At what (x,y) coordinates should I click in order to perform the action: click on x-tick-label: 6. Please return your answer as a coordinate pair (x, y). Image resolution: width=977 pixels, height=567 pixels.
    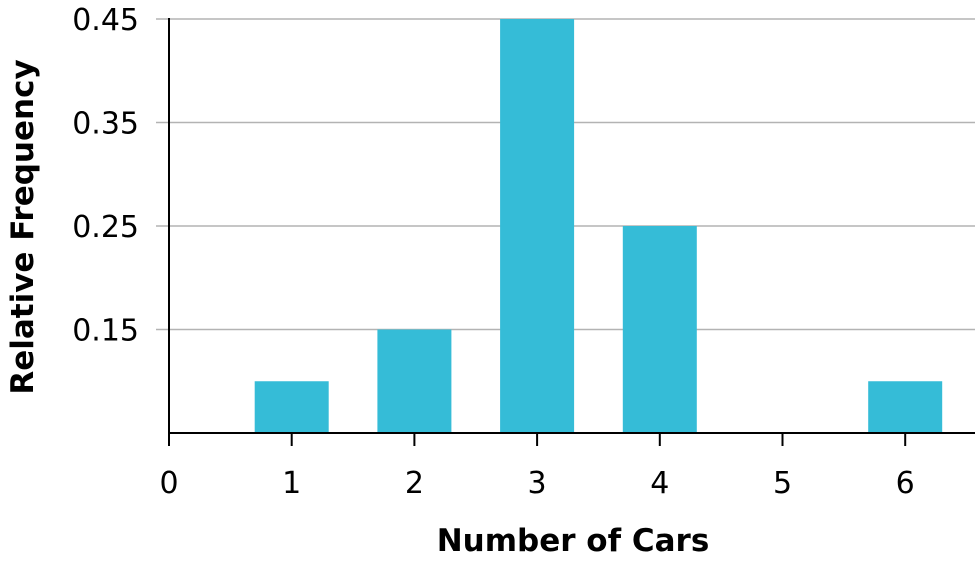
    Looking at the image, I should click on (905, 483).